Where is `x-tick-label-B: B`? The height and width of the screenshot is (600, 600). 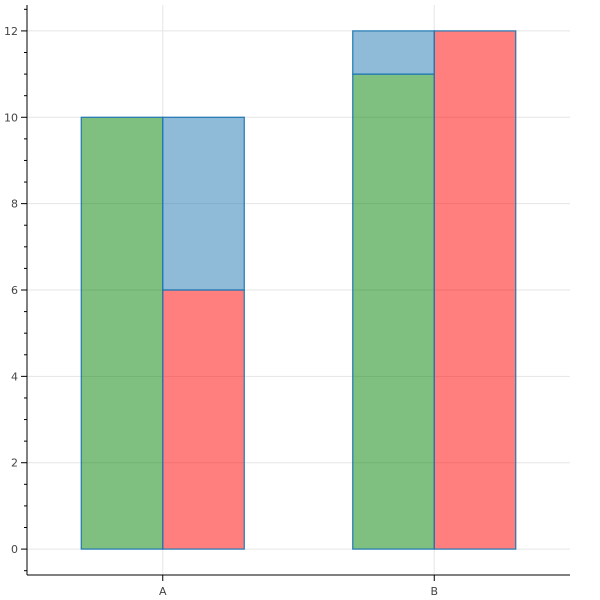 x-tick-label-B: B is located at coordinates (434, 591).